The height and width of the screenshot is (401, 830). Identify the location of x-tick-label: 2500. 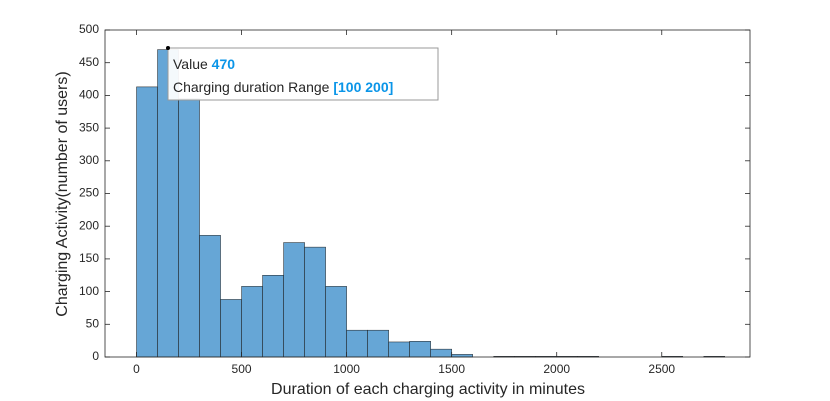
(661, 369).